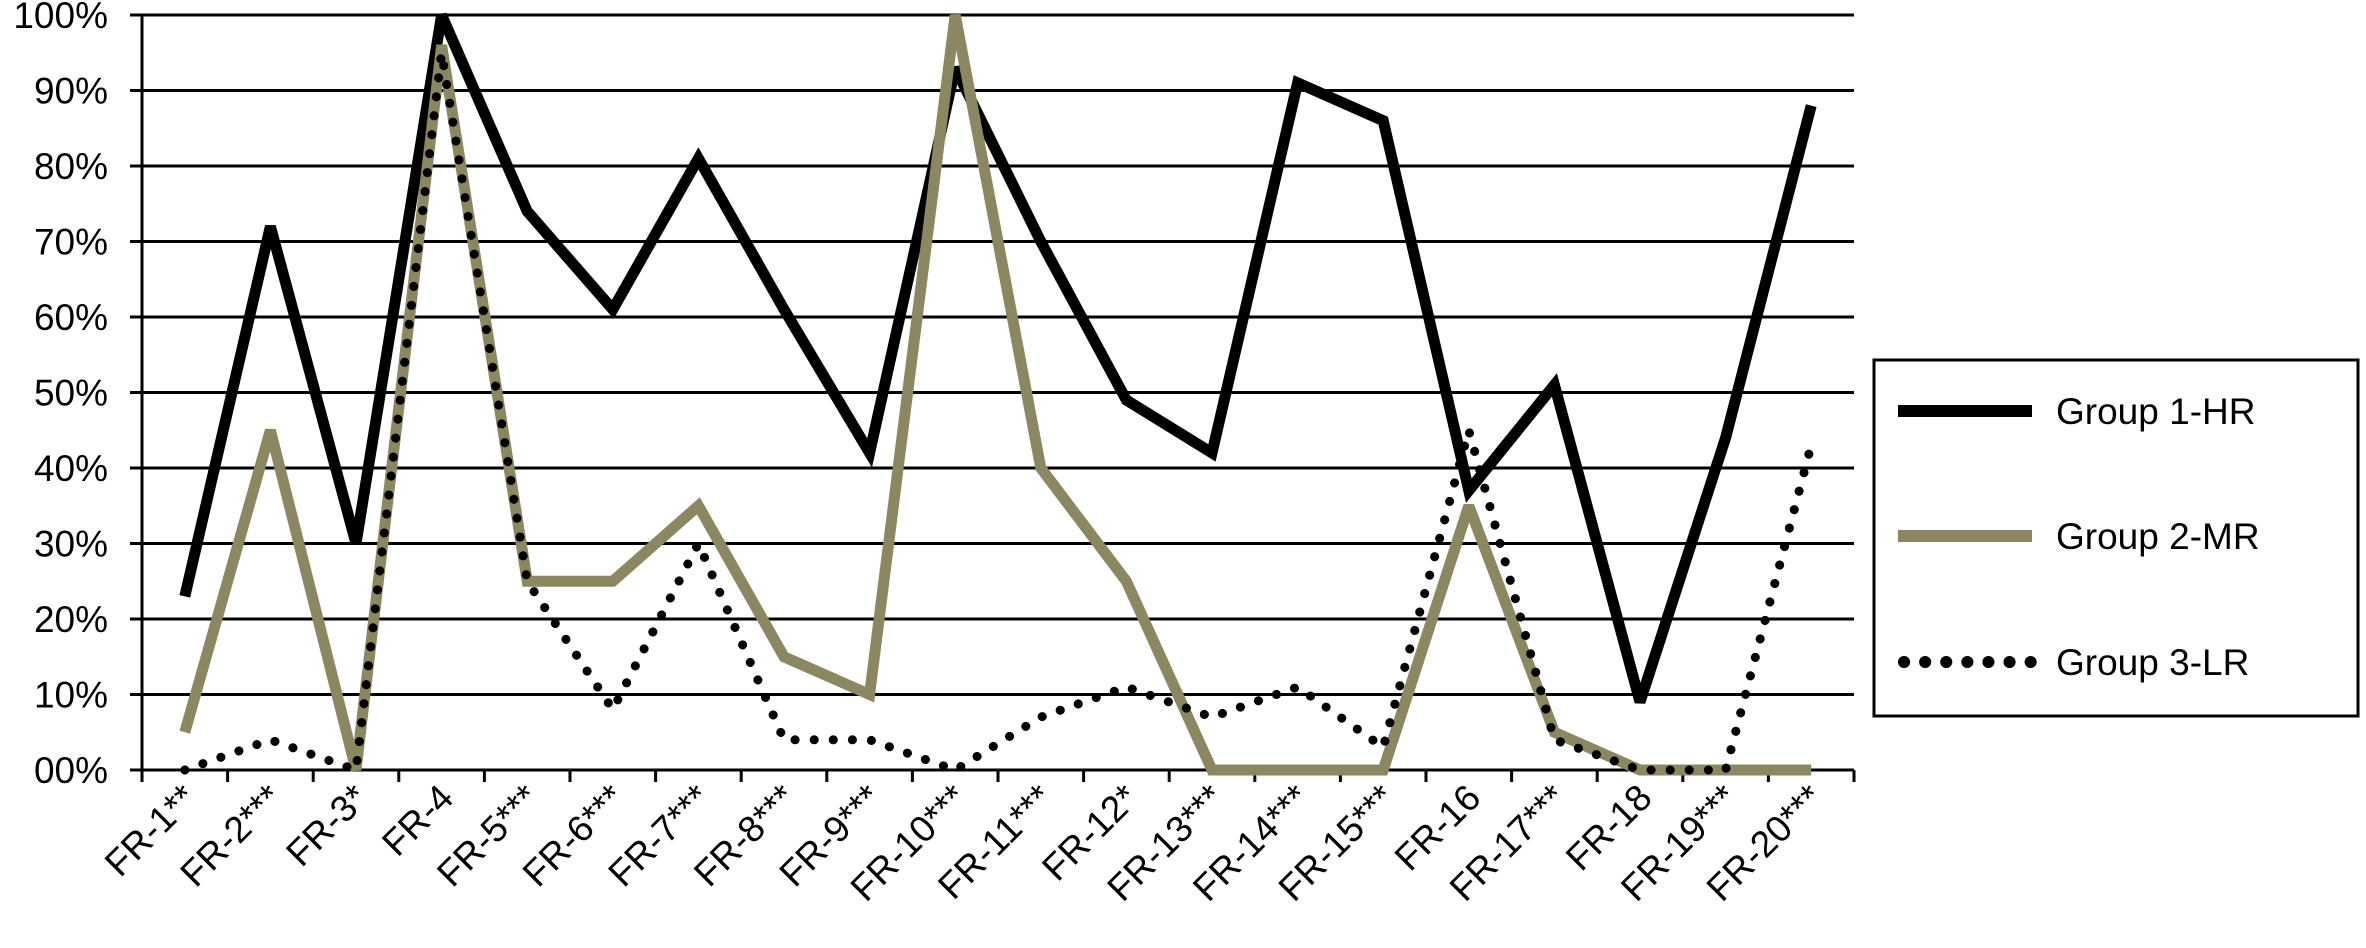 Image resolution: width=2366 pixels, height=948 pixels. What do you see at coordinates (71, 393) in the screenshot?
I see `y-tick-label: 50%` at bounding box center [71, 393].